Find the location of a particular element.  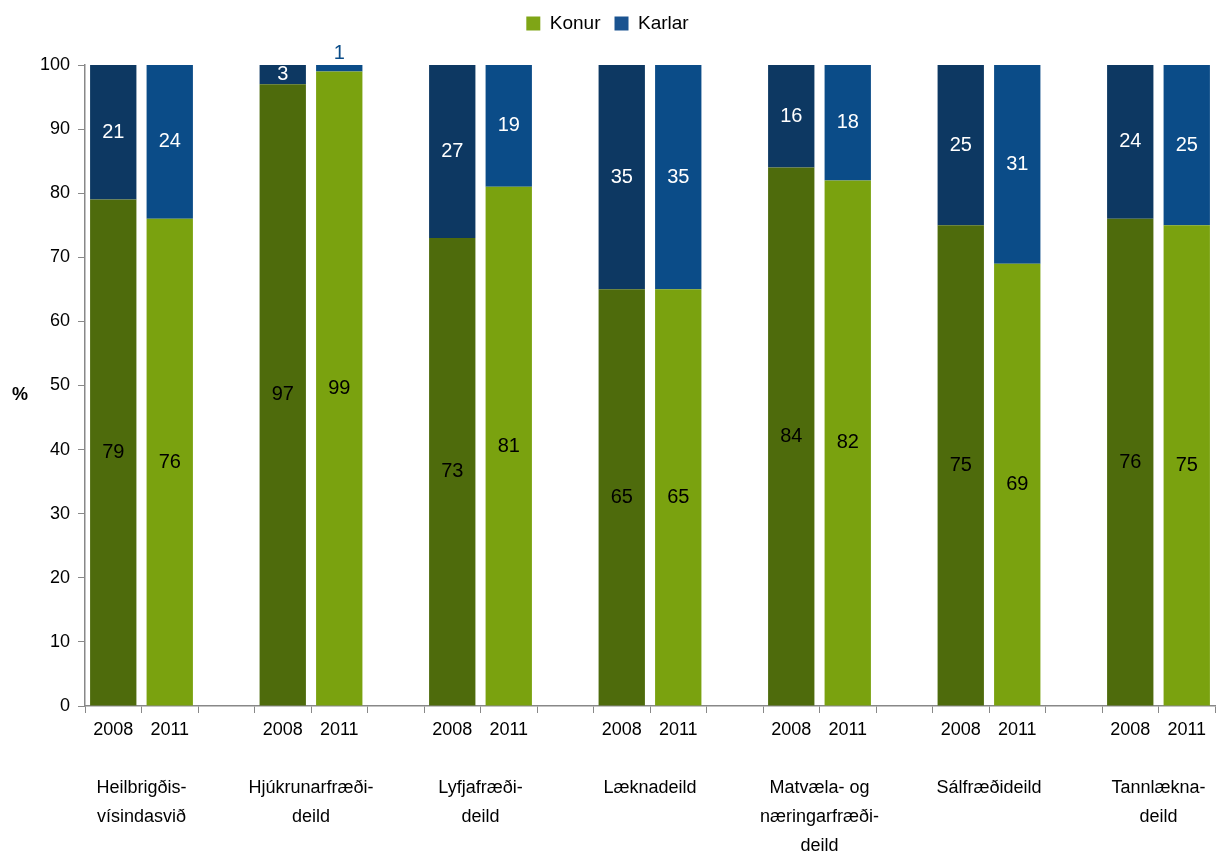

data-label: 73 is located at coordinates (452, 470).